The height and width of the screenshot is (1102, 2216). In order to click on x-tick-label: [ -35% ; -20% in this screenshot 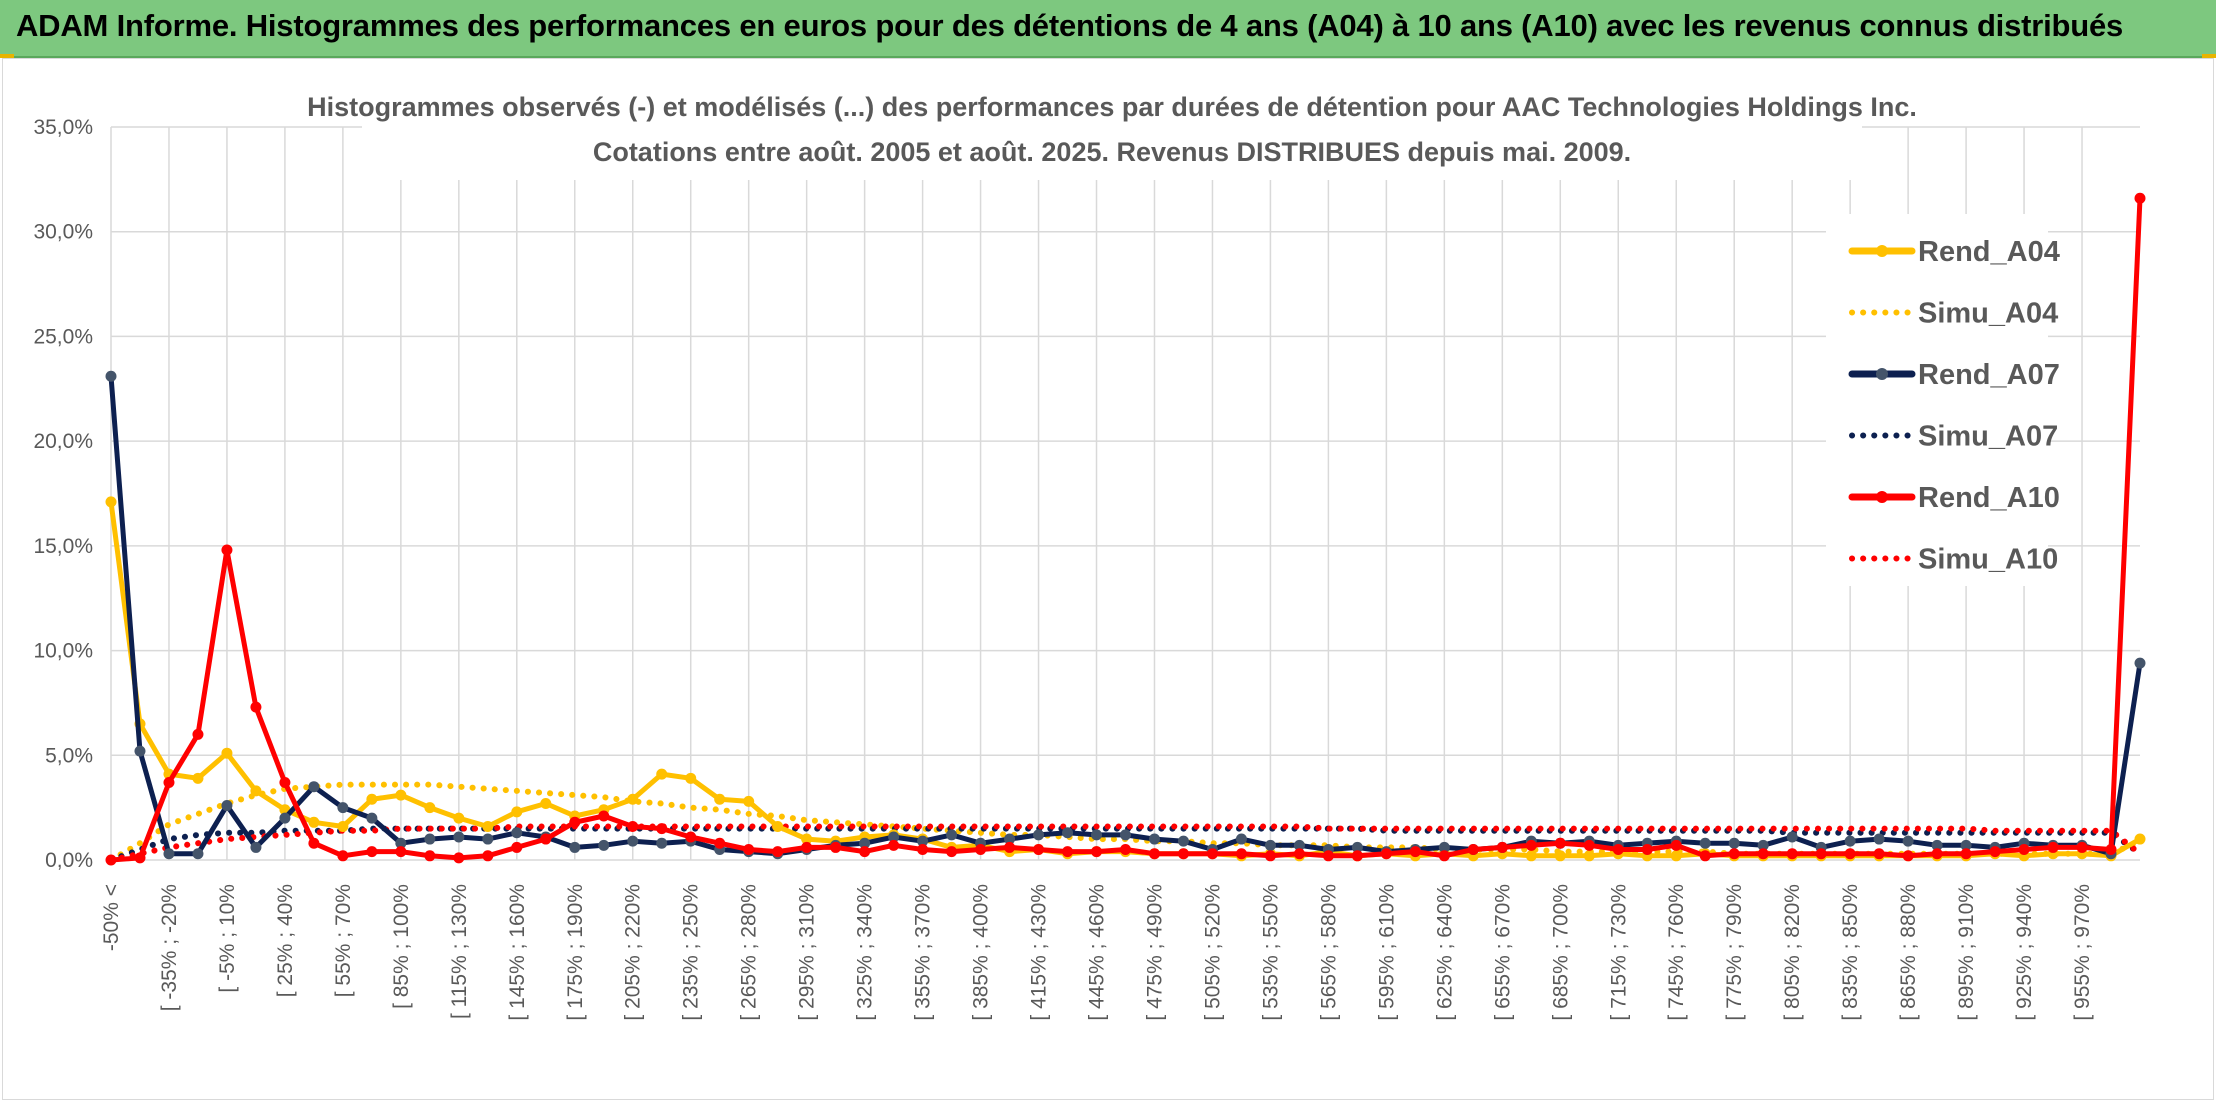, I will do `click(169, 947)`.